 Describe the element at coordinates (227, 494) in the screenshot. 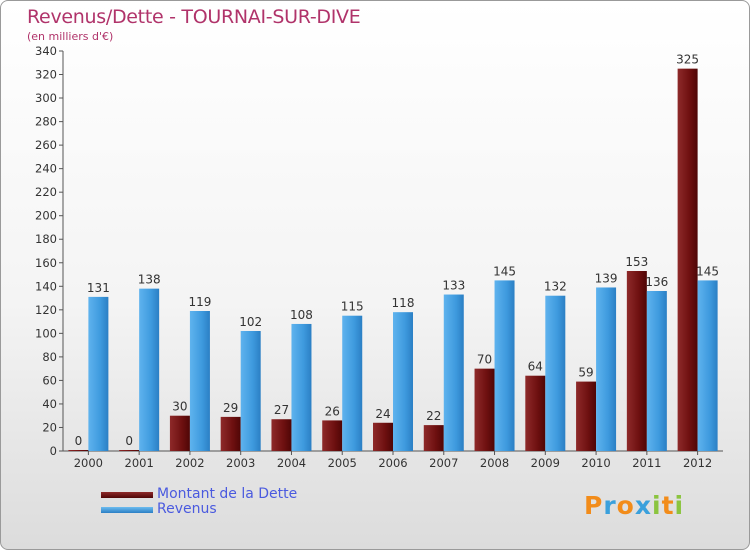

I see `legend-label-debt: Montant de la Dette` at that location.